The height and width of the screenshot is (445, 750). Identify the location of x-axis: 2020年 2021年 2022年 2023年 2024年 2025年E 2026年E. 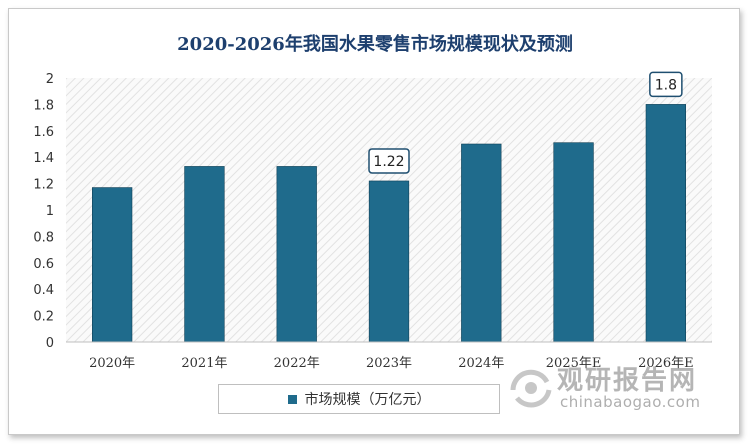
(389, 356).